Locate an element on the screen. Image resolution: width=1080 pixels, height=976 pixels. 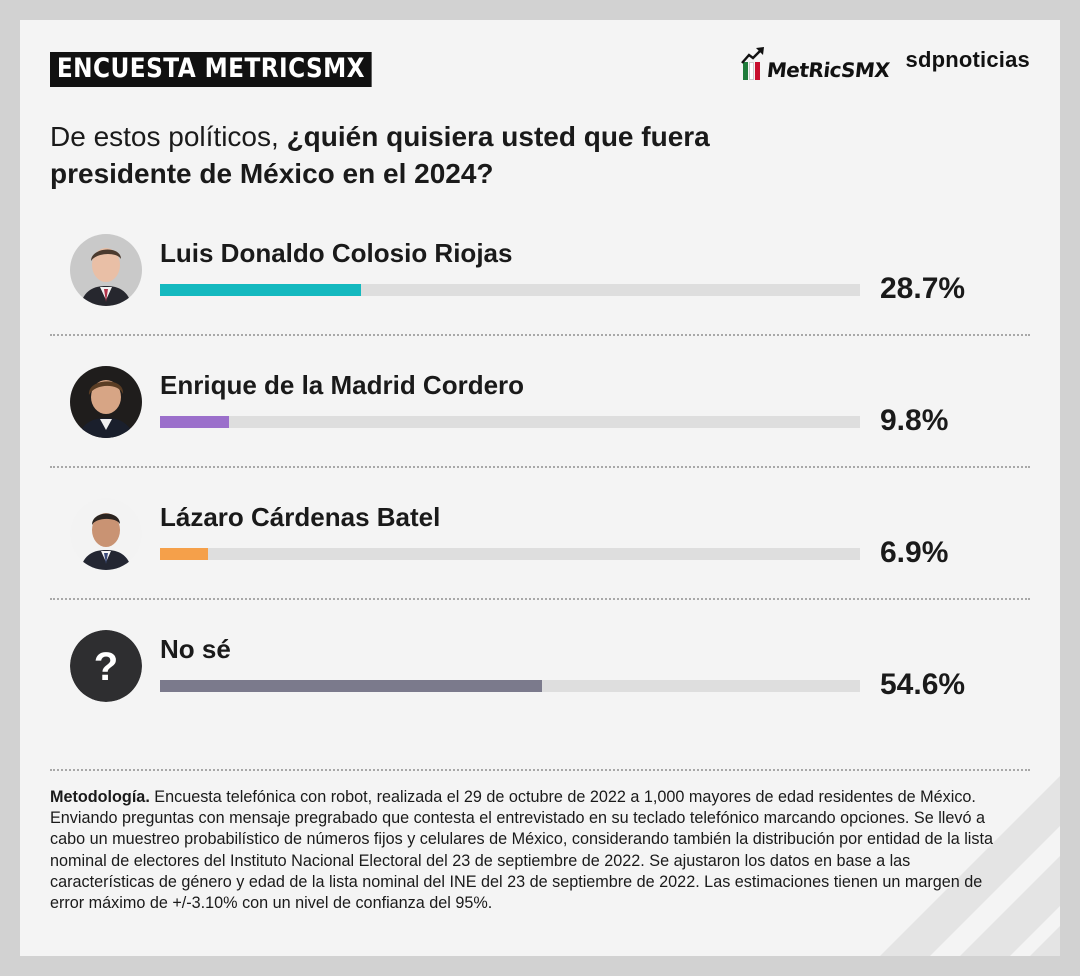
avatar-colosio is located at coordinates (106, 270).